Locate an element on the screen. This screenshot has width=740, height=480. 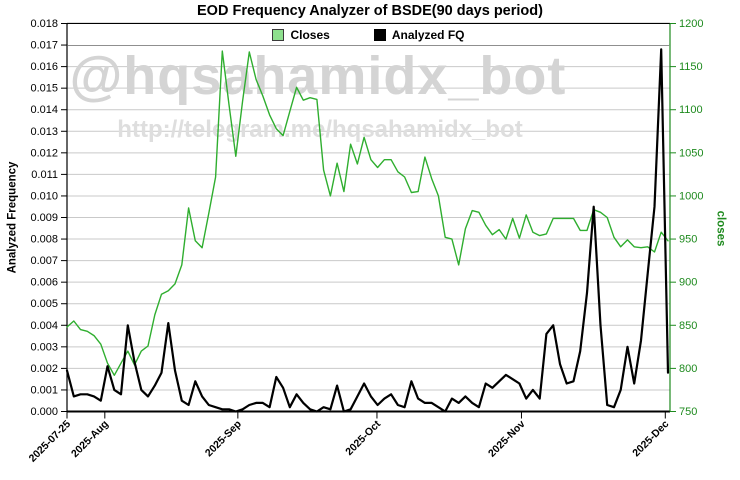
left-axis-title: Analyzed Frequency is located at coordinates (12, 217).